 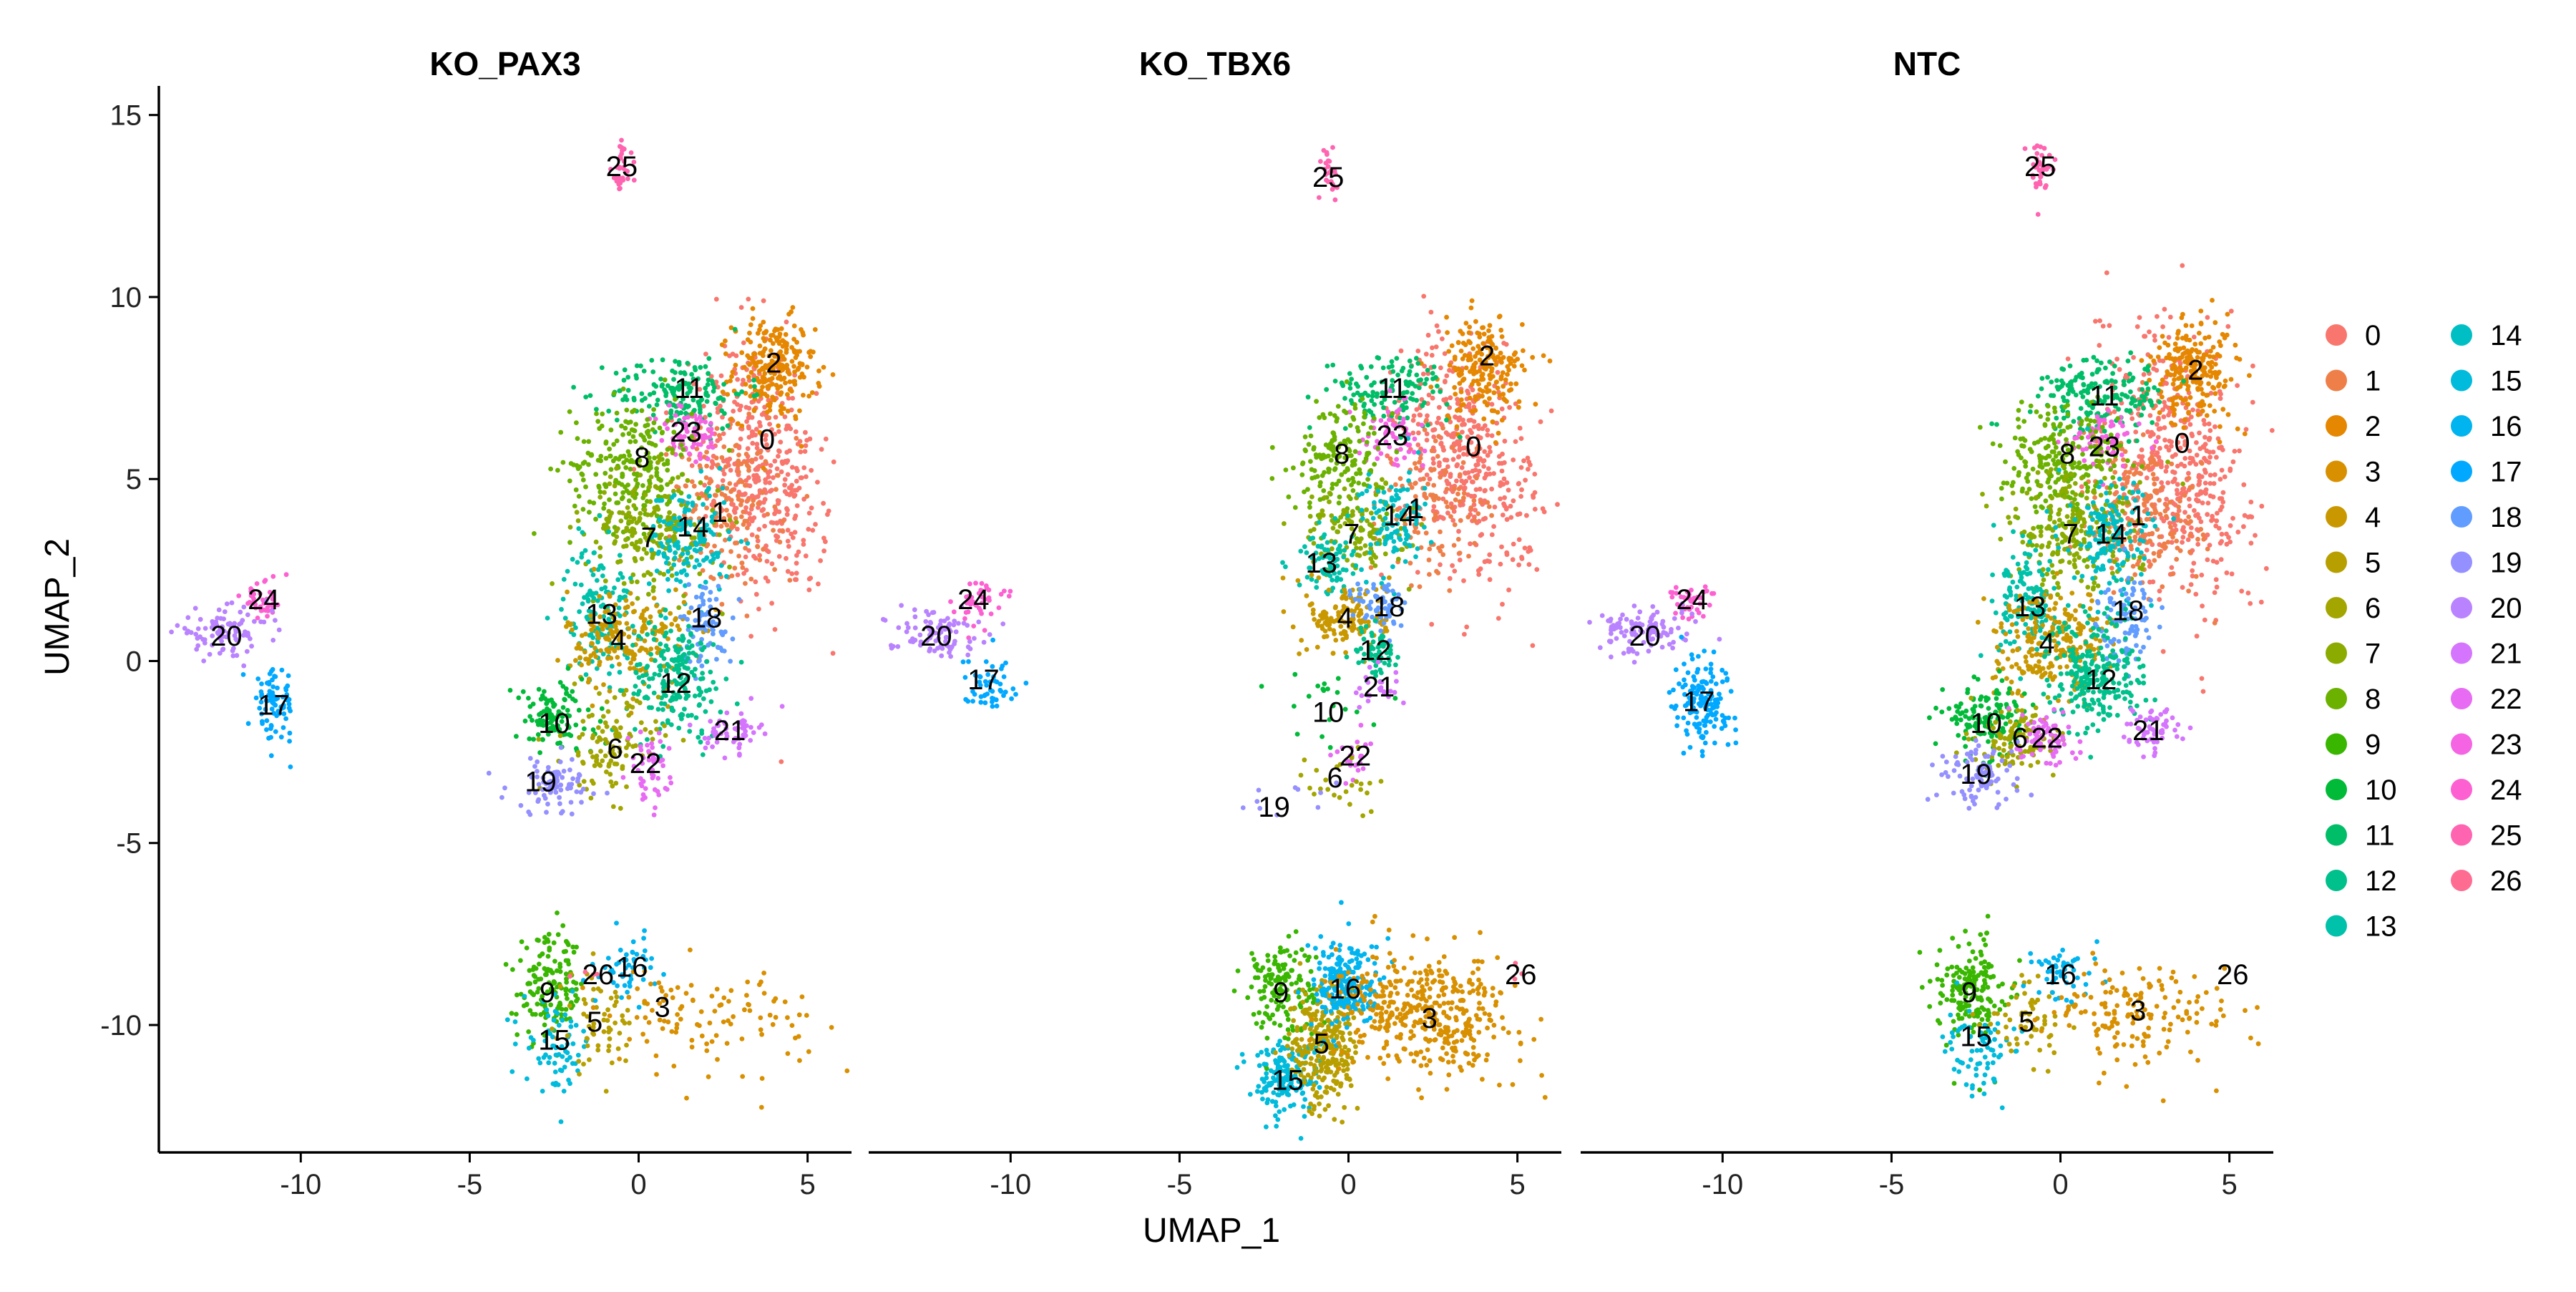 What do you see at coordinates (274, 706) in the screenshot?
I see `cluster-label: 17` at bounding box center [274, 706].